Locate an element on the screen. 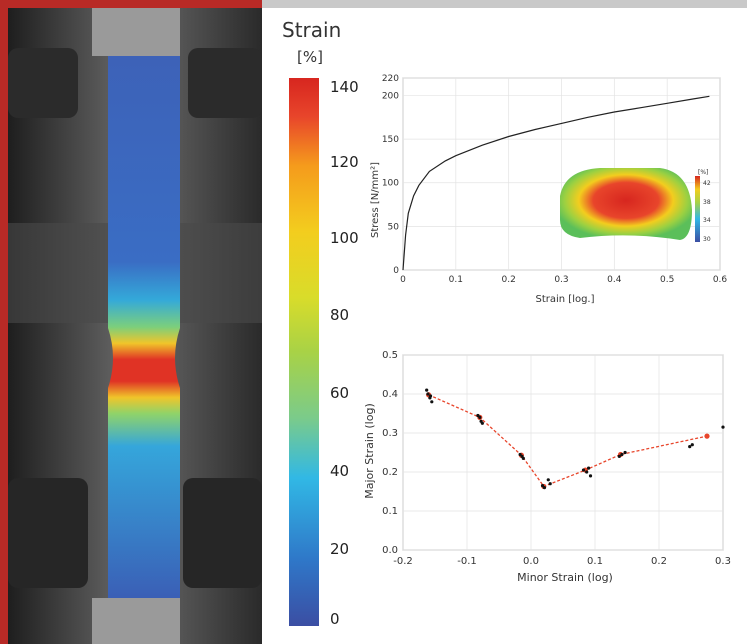  y-tick-label: 100 is located at coordinates (390, 184).